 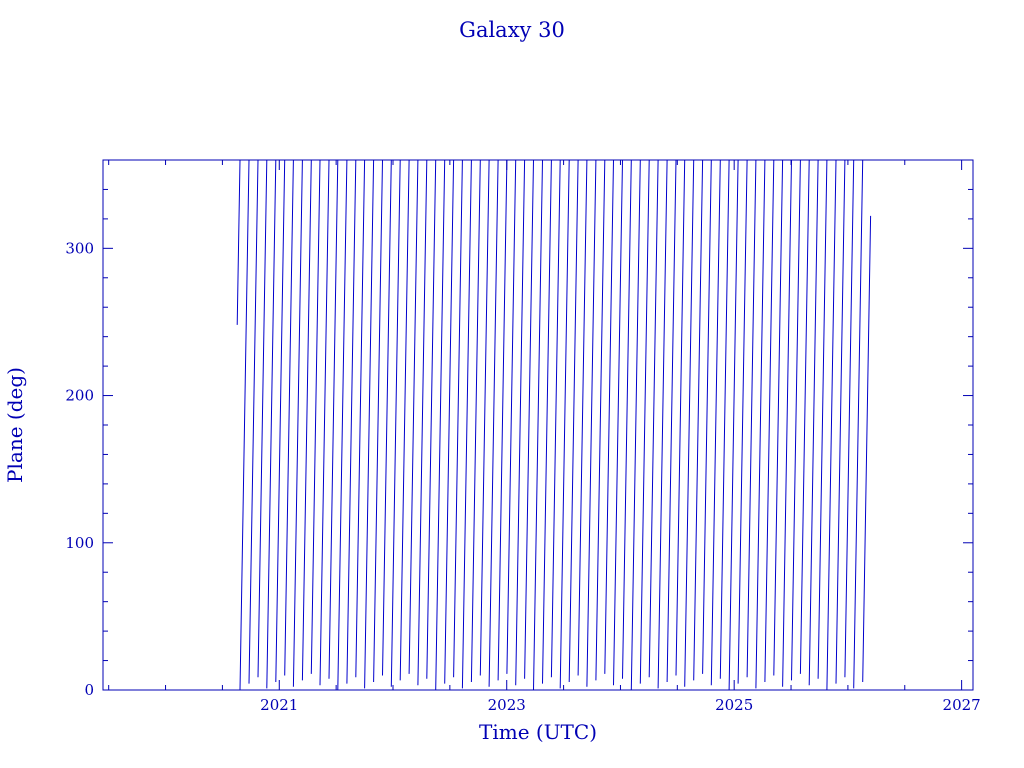 What do you see at coordinates (79, 396) in the screenshot?
I see `y-tick-label: 200` at bounding box center [79, 396].